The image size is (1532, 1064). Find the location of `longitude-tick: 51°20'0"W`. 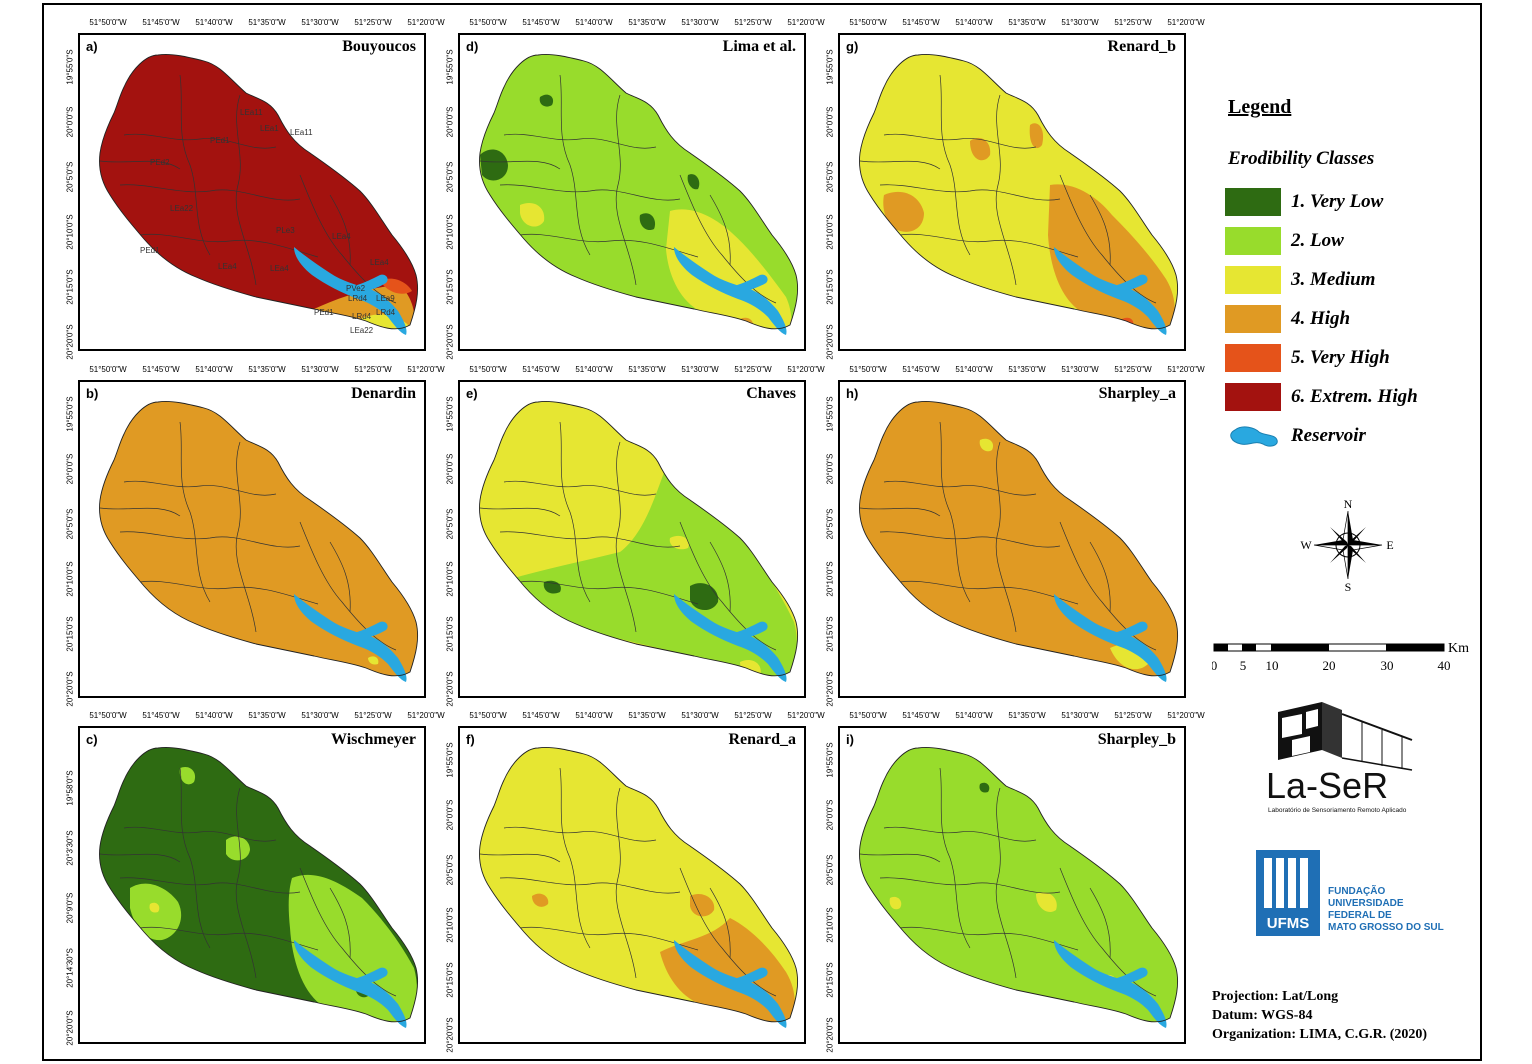

longitude-tick: 51°20'0"W is located at coordinates (1186, 369).